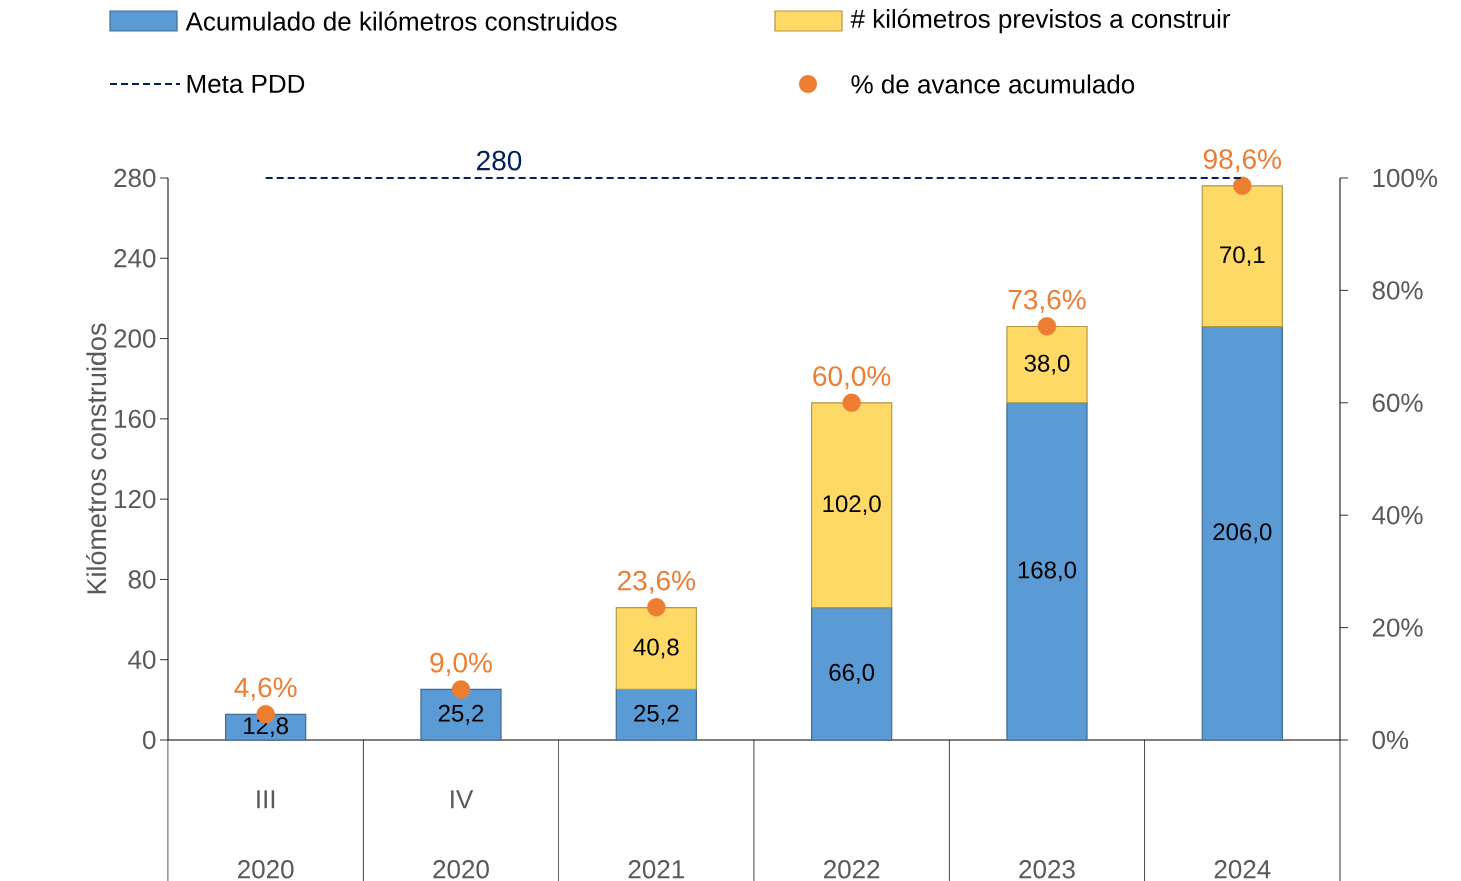  I want to click on x-tick-label: 2021, so click(656, 869).